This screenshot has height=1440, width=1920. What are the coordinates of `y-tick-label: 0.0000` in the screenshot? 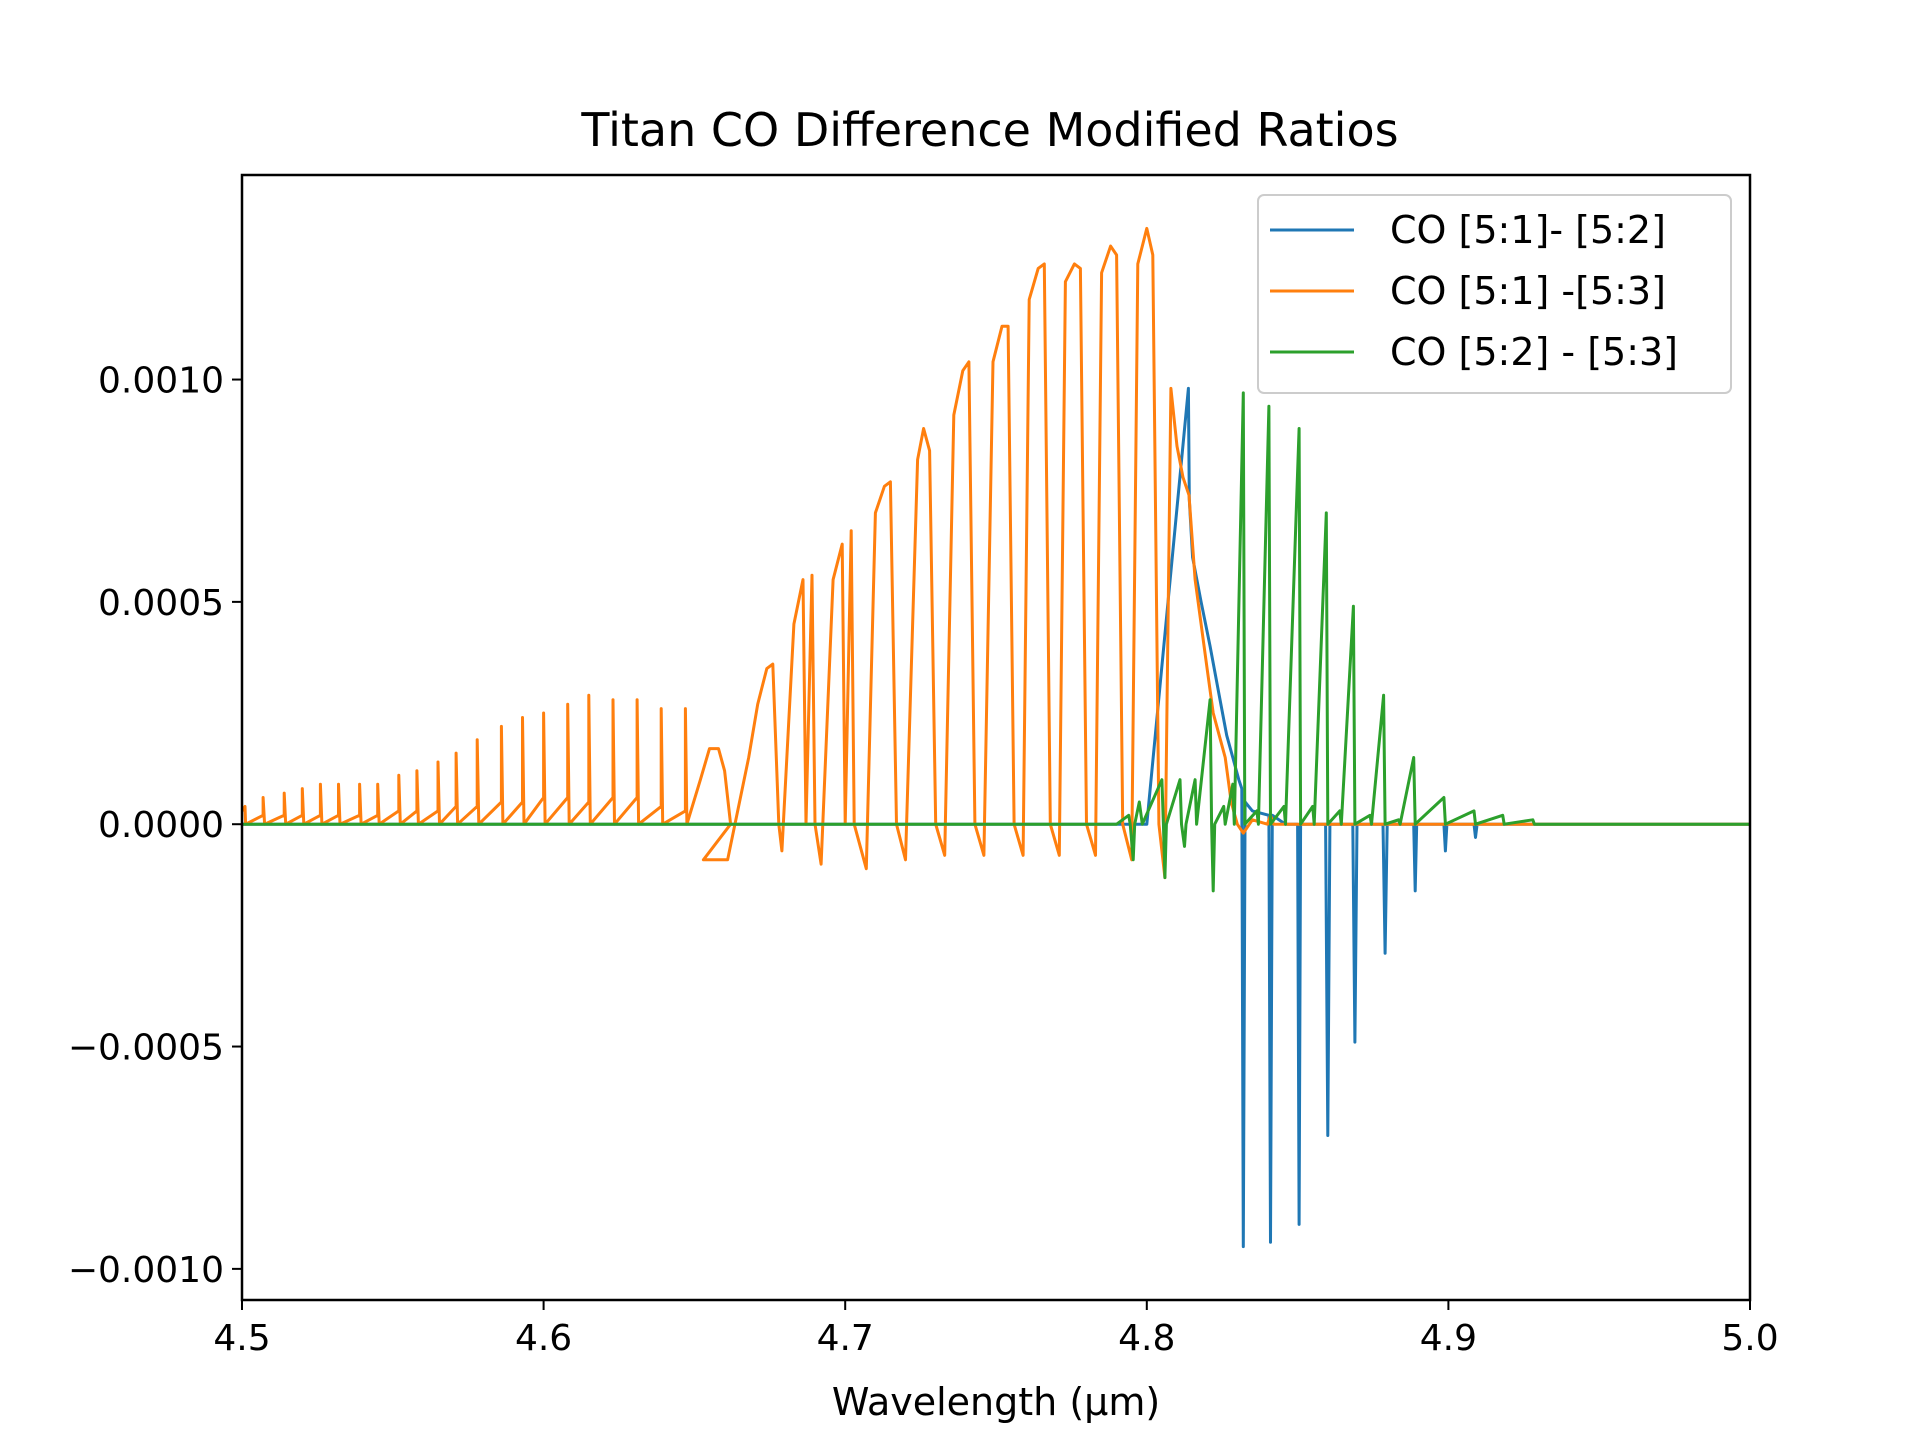 It's located at (161, 825).